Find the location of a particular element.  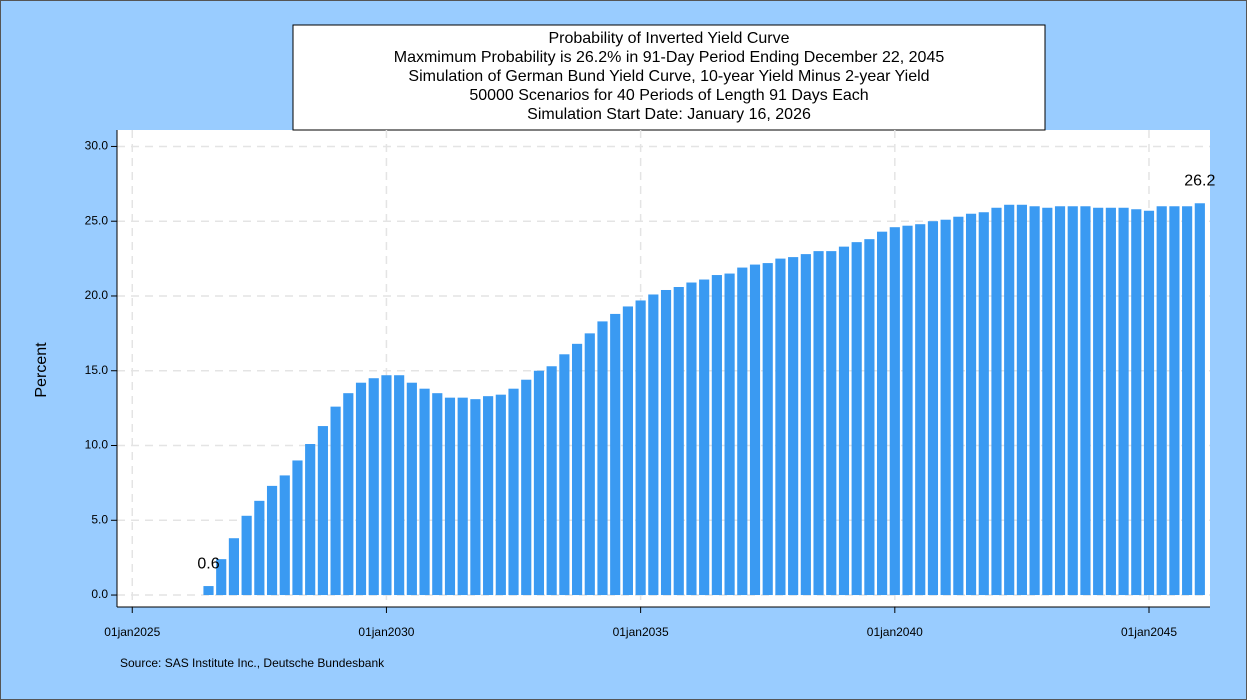

y-tick-label: 0.0 is located at coordinates (99, 594).